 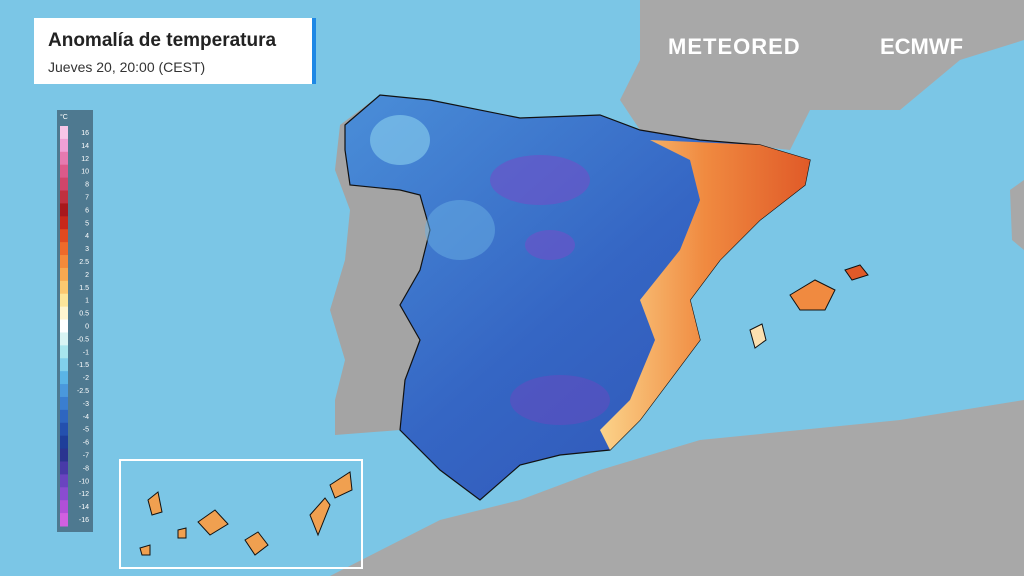 I want to click on title-accent, so click(x=314, y=51).